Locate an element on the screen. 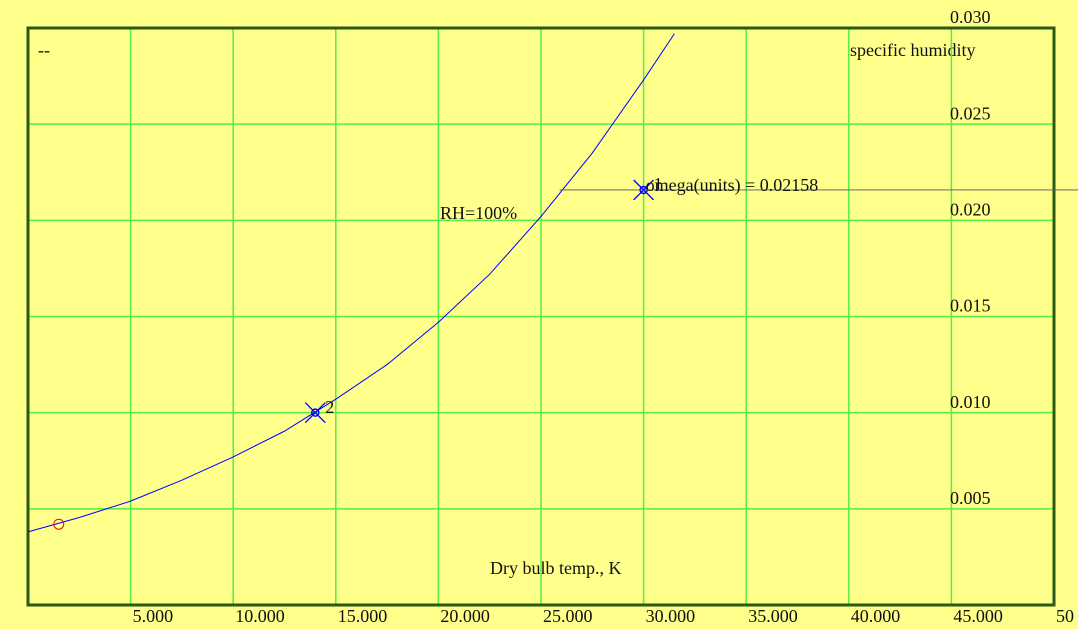 Image resolution: width=1078 pixels, height=629 pixels. point-label: 2 is located at coordinates (329, 407).